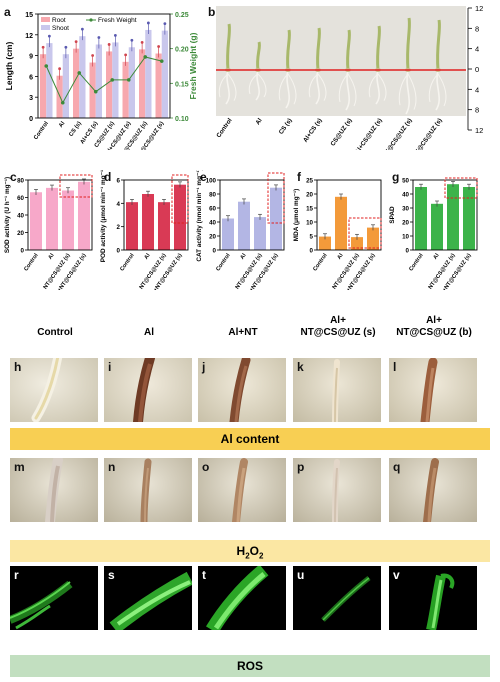 The height and width of the screenshot is (682, 500). Describe the element at coordinates (212, 195) in the screenshot. I see `y-tick-label-e-4: 80` at that location.